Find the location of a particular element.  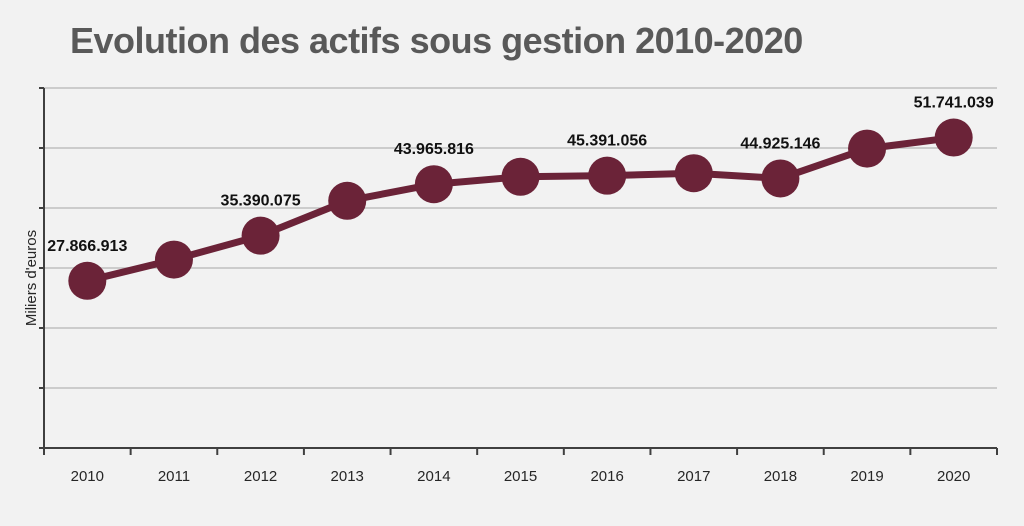

y-axis-label: Miliers d'euros is located at coordinates (31, 278).